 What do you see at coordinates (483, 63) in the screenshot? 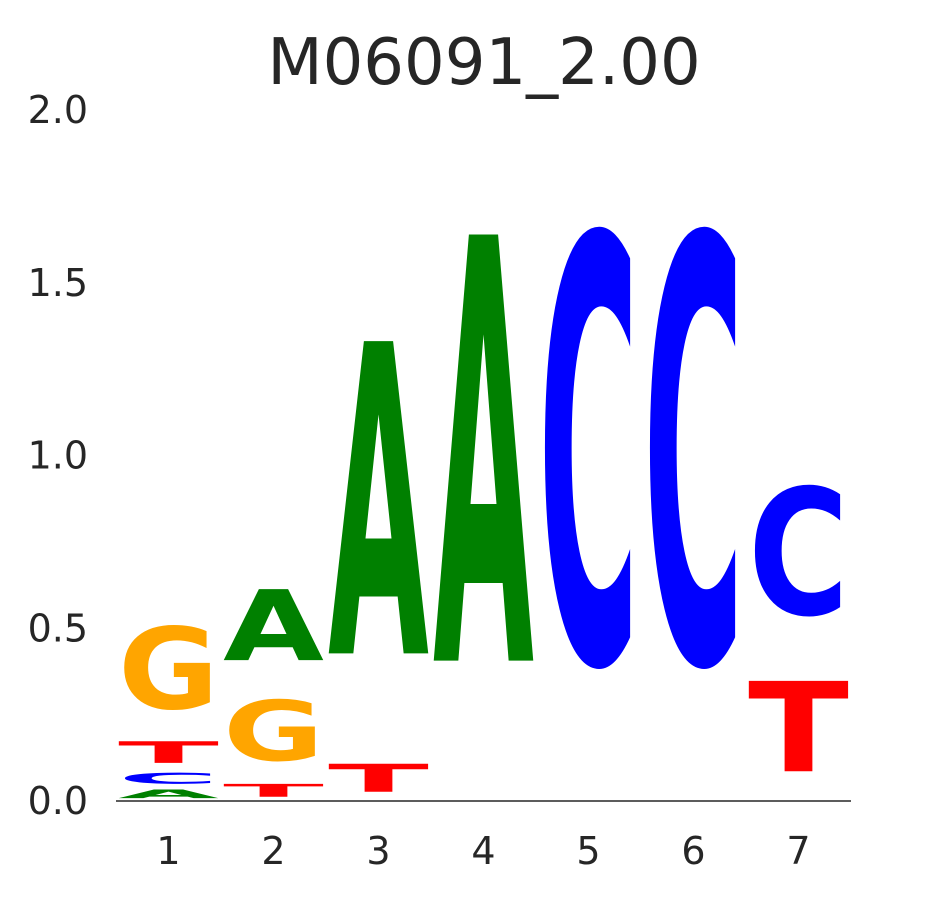
I see `chart-title: M06091_2.00` at bounding box center [483, 63].